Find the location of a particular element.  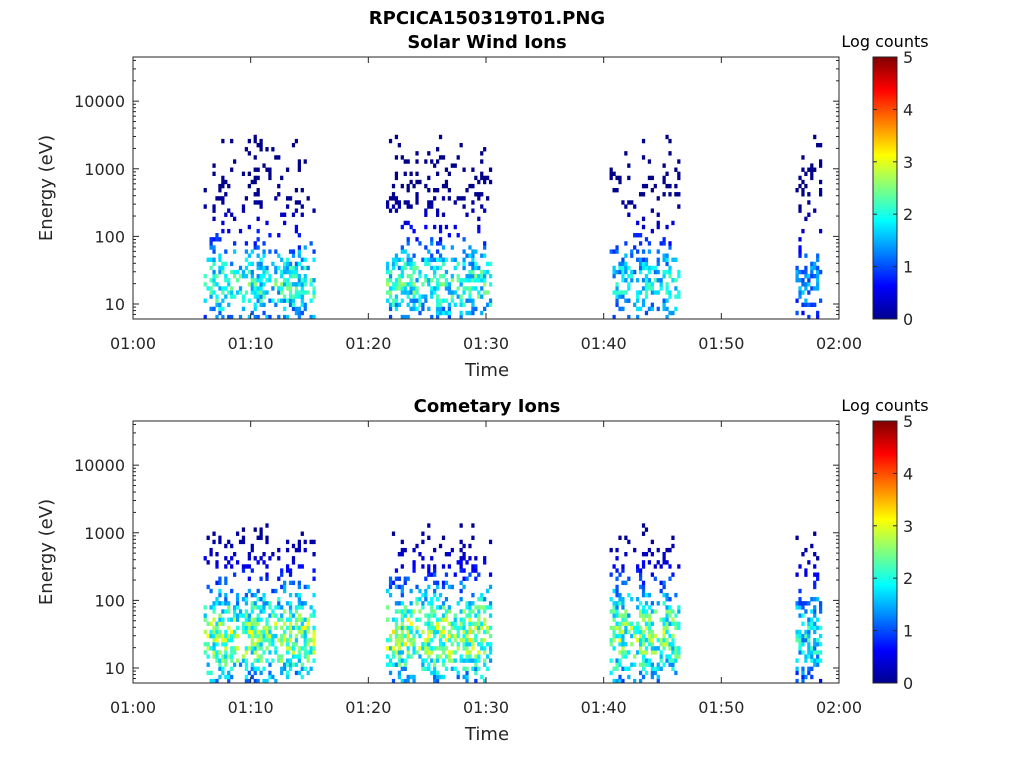

colorbar-tick-label: 5 is located at coordinates (908, 421).